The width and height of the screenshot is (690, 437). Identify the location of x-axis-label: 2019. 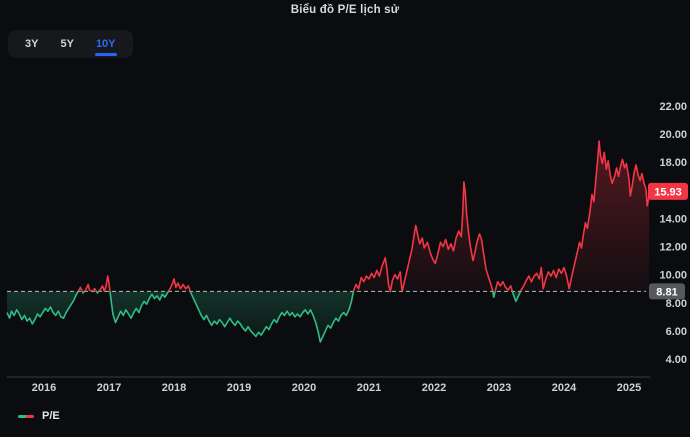
(239, 388).